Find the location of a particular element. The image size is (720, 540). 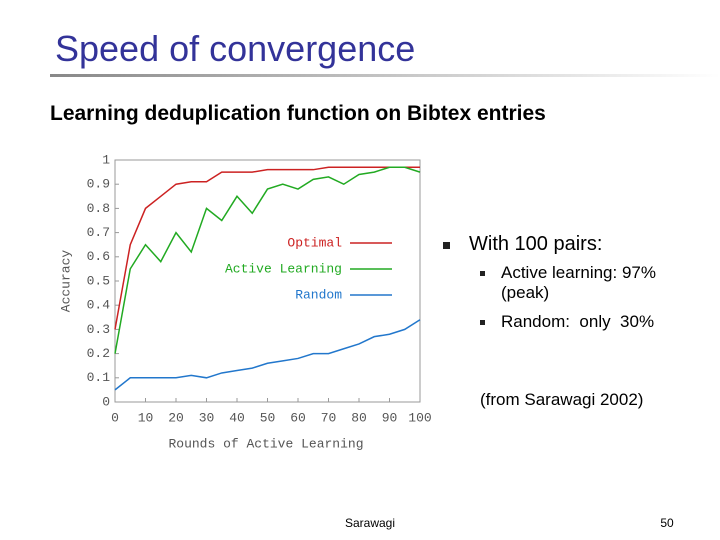

y-tick-label: 0.4 is located at coordinates (99, 305).